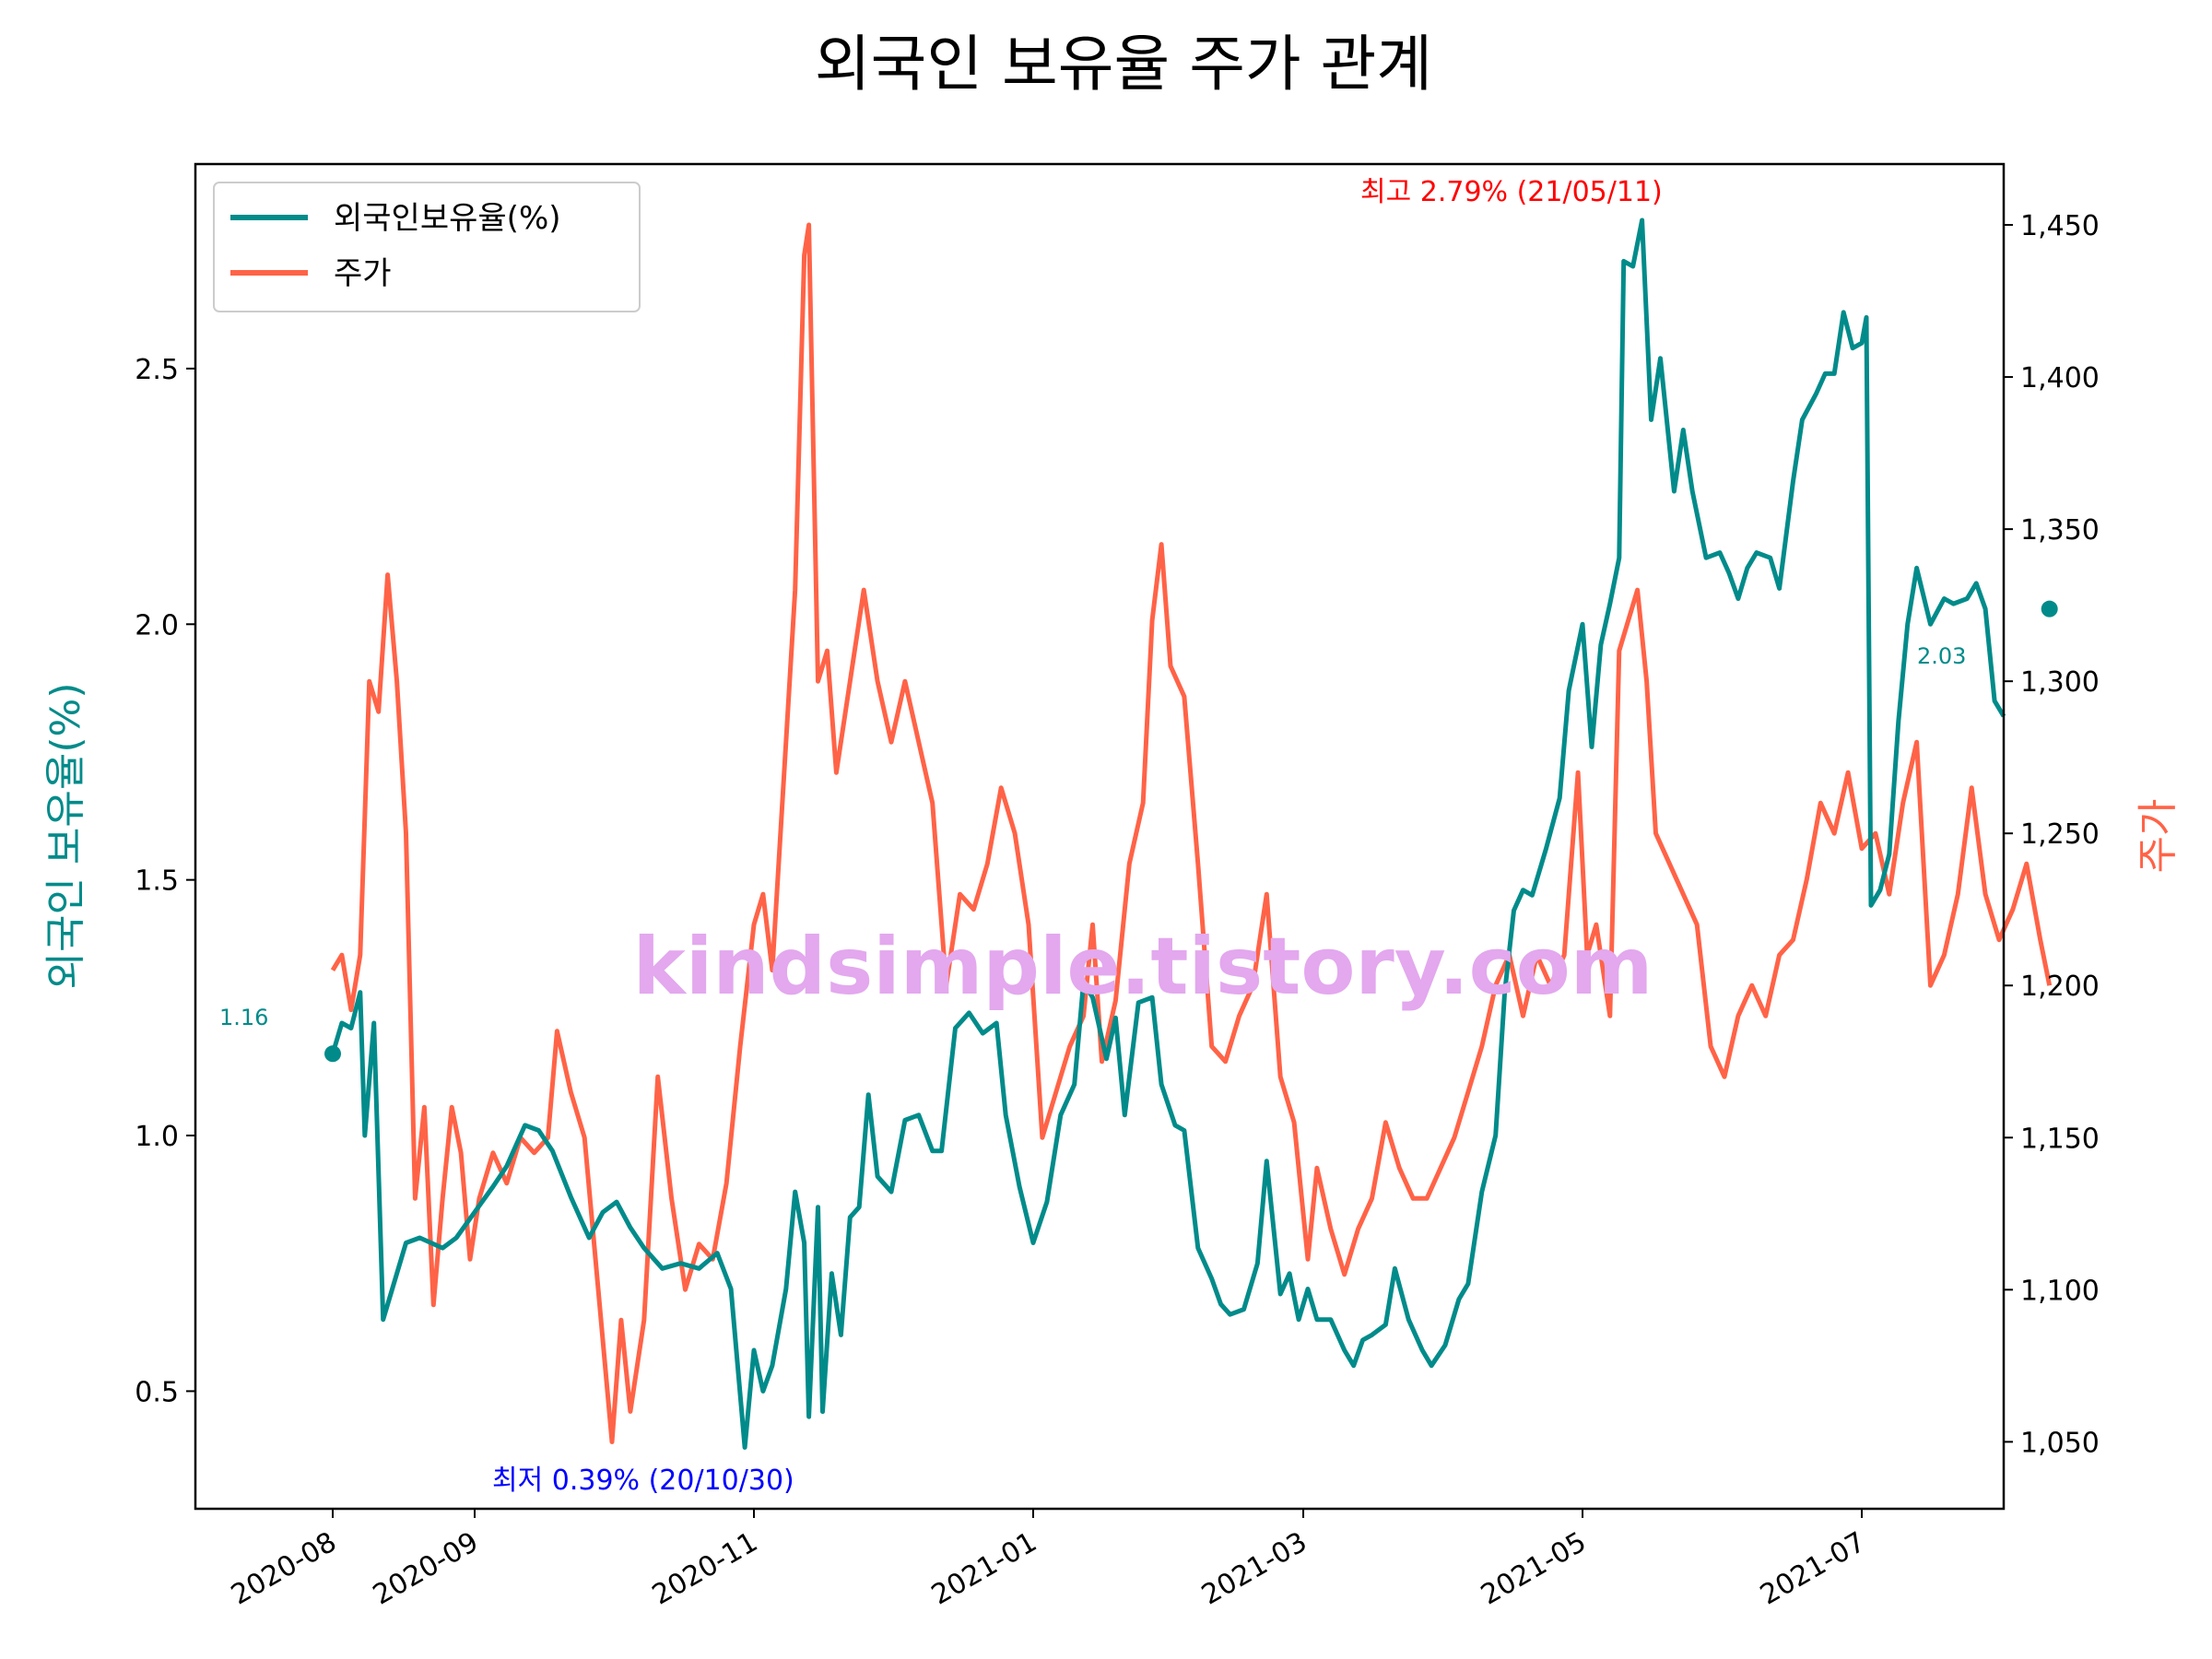 The image size is (2212, 1659). Describe the element at coordinates (1541, 192) in the screenshot. I see `max-annotation-text: 2.79% (21/05/11)` at that location.